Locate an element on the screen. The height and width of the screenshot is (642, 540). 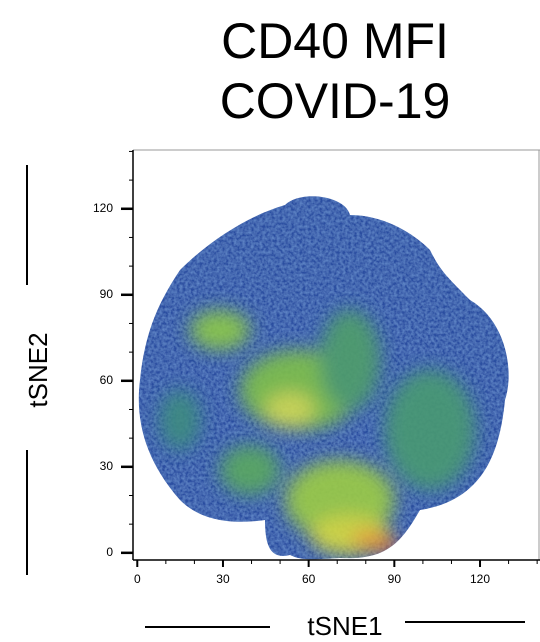
y-tick-label: 0 is located at coordinates (109, 552).